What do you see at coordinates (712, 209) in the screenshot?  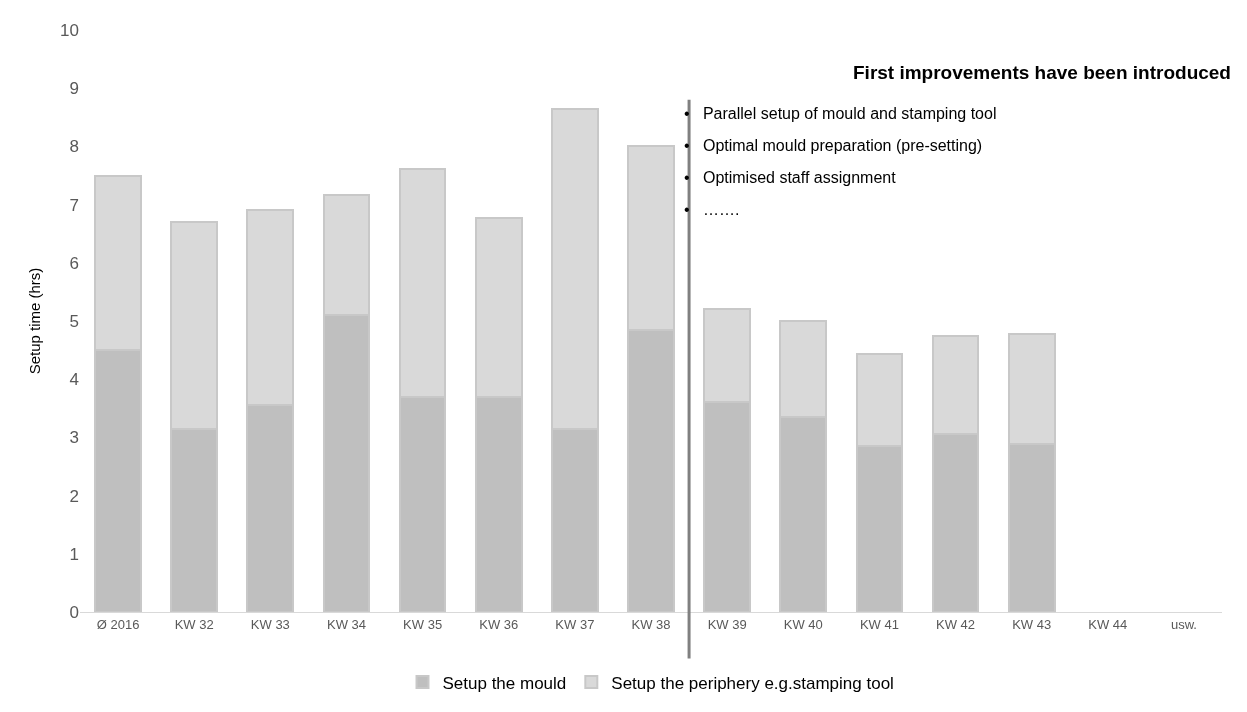 I see `annotation: • …….` at bounding box center [712, 209].